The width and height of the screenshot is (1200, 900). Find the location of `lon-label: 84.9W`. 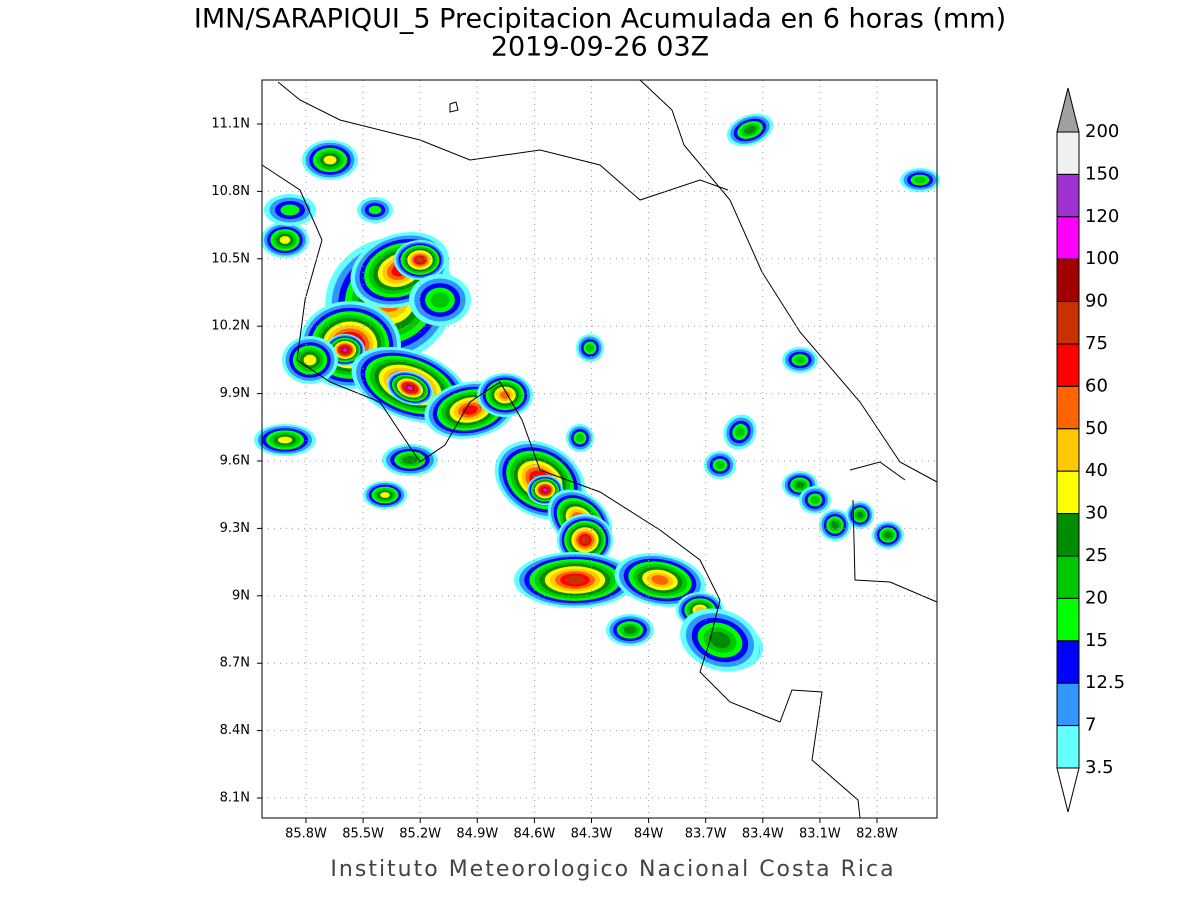

lon-label: 84.9W is located at coordinates (477, 834).